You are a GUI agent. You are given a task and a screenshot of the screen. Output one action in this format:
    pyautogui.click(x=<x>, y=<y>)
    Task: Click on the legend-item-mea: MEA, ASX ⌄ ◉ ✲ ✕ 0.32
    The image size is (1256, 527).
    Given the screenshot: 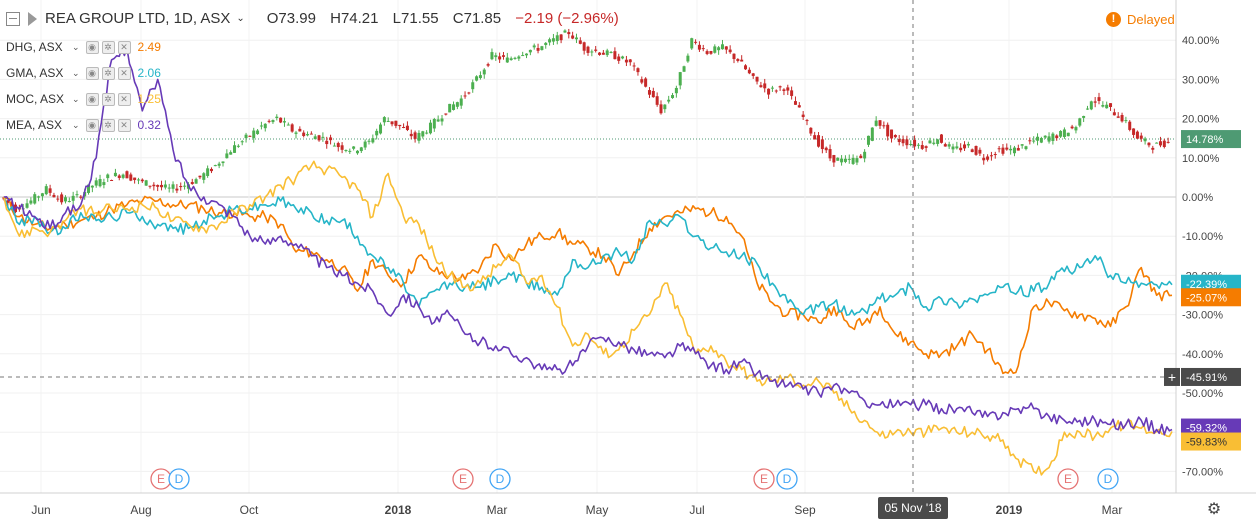 What is the action you would take?
    pyautogui.click(x=83, y=125)
    